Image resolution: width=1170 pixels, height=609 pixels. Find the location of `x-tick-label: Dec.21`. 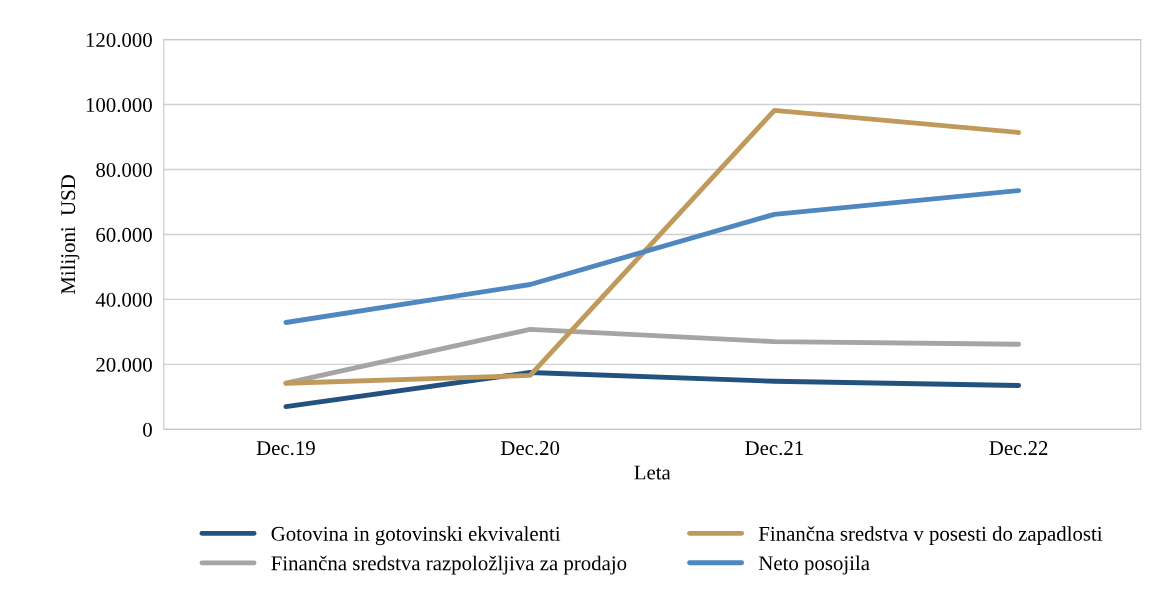

x-tick-label: Dec.21 is located at coordinates (774, 448).